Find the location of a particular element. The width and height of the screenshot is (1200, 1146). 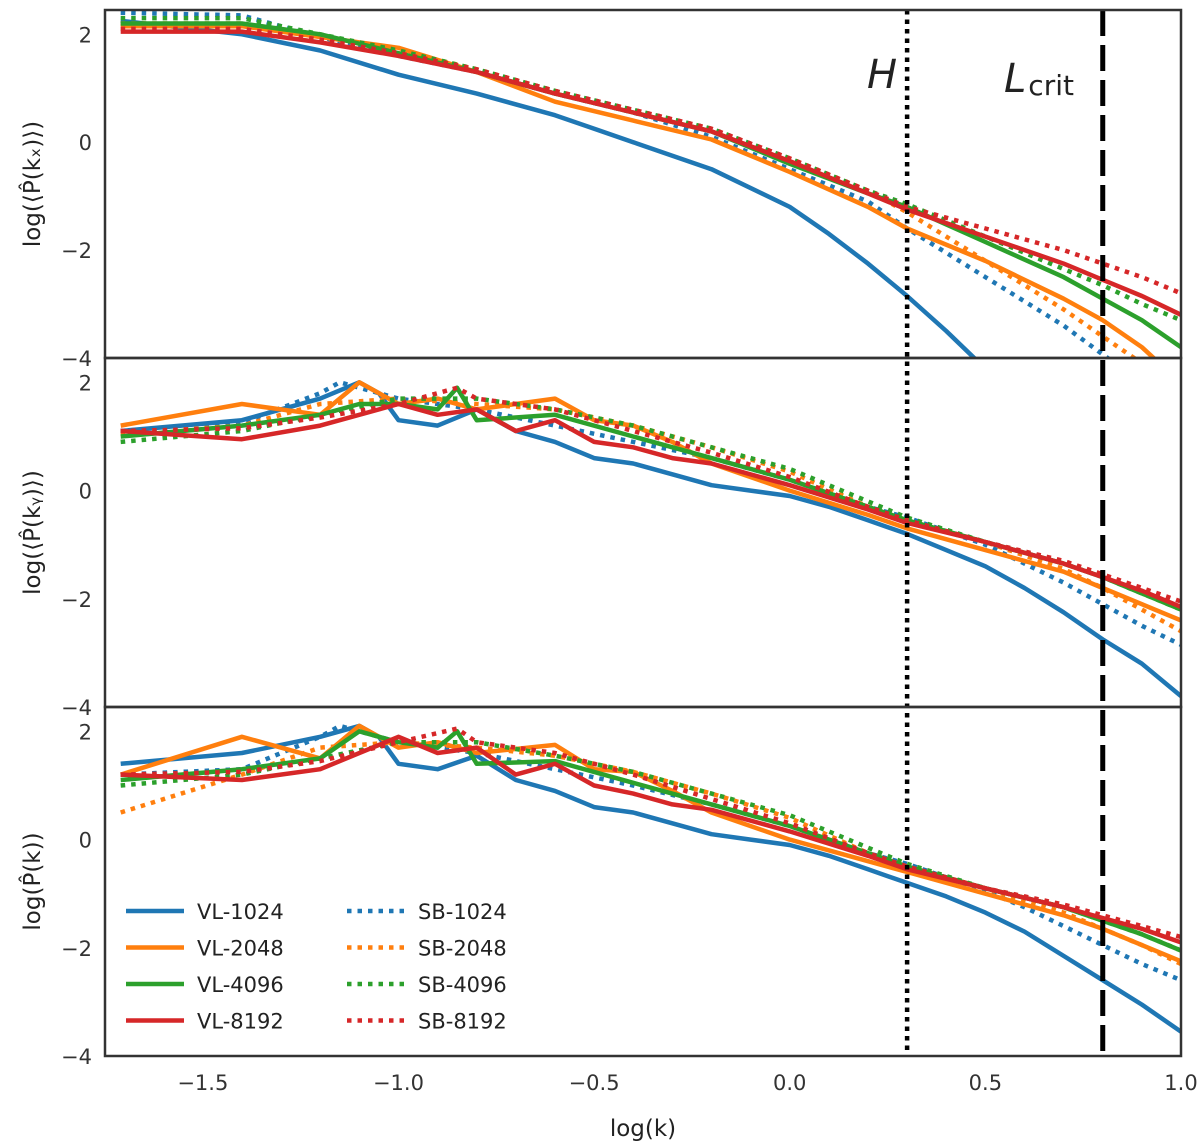

legend-label-vl-1024: VL-1024 is located at coordinates (240, 912).